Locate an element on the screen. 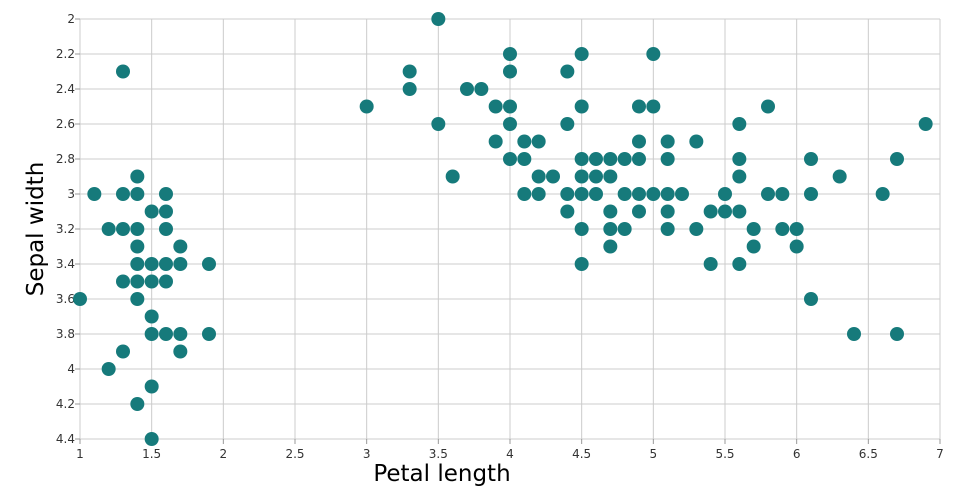  y-tick-label: 3 is located at coordinates (71, 194).